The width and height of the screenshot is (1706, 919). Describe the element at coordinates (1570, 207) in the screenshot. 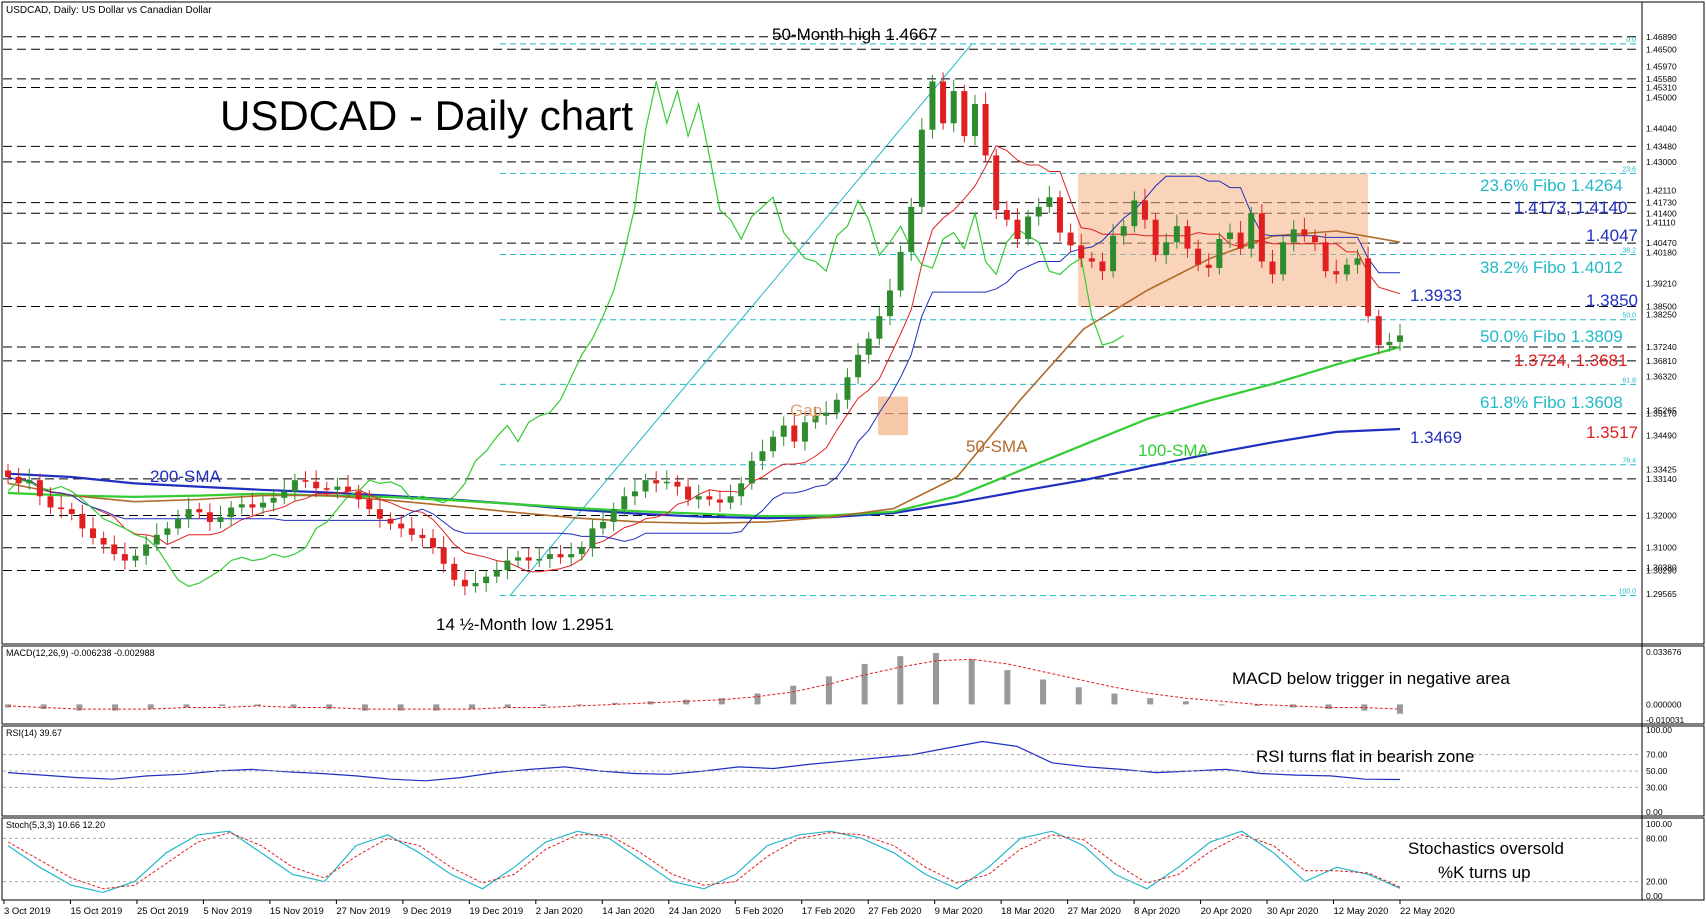

I see `level-14173-label: 1.4173, 1.4140` at that location.